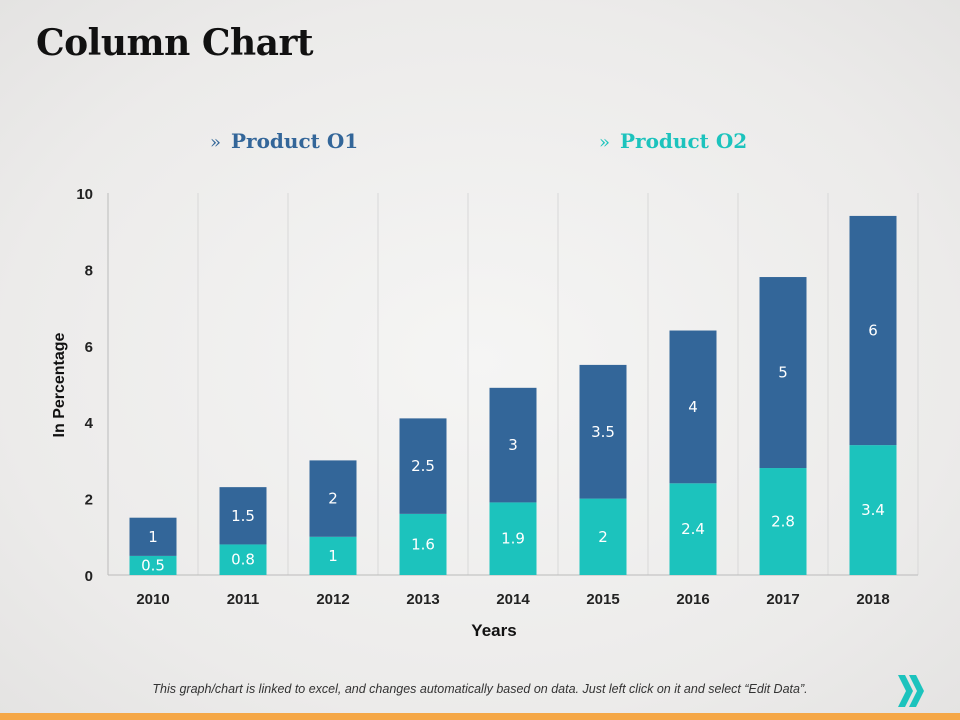  What do you see at coordinates (152, 599) in the screenshot?
I see `x-tick-label: 2010` at bounding box center [152, 599].